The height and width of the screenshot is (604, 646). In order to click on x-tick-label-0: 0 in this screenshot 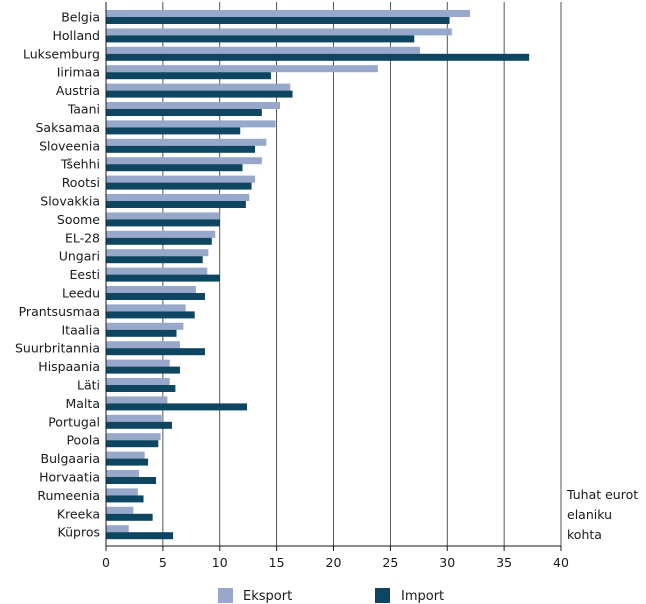, I will do `click(106, 562)`.